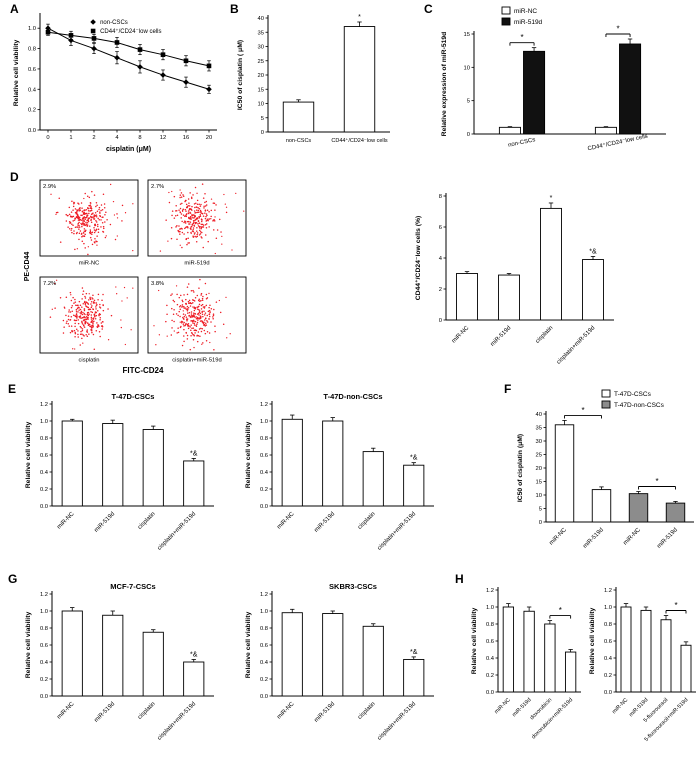 The image size is (700, 763). Describe the element at coordinates (132, 586) in the screenshot. I see `svg-text: MCF-7-CSCs` at that location.